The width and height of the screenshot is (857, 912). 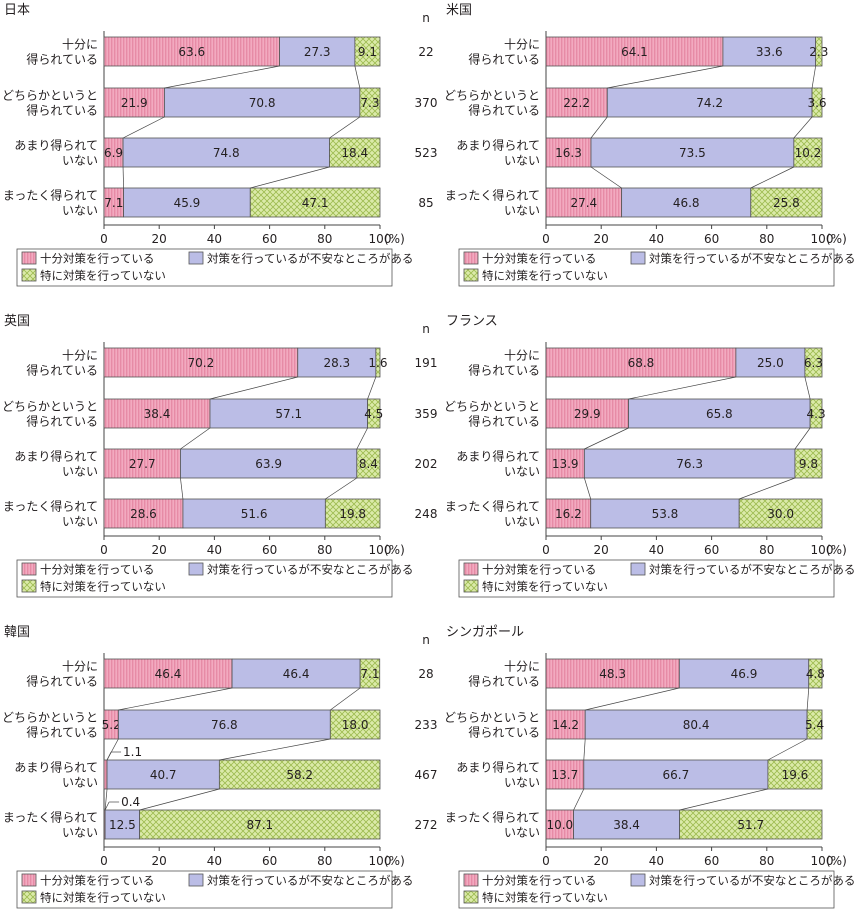 I want to click on data-label: 48.3, so click(x=612, y=674).